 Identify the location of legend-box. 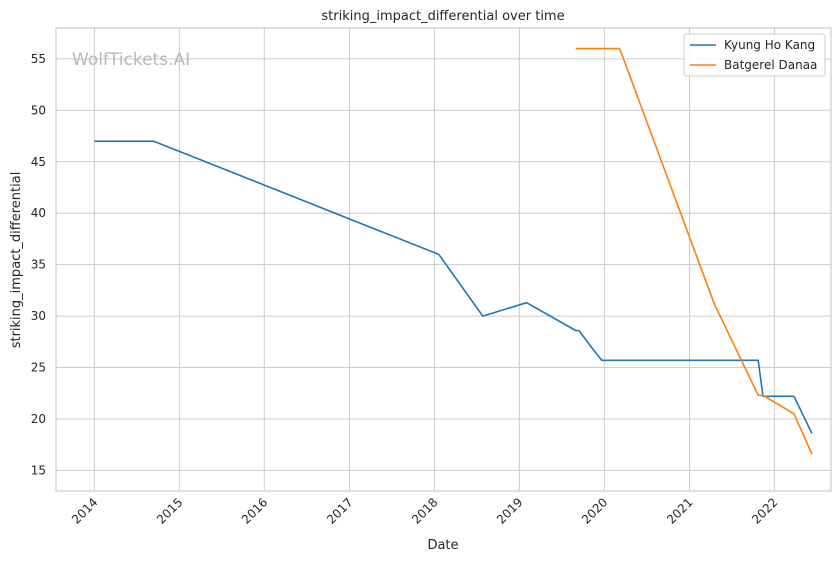
(754, 55).